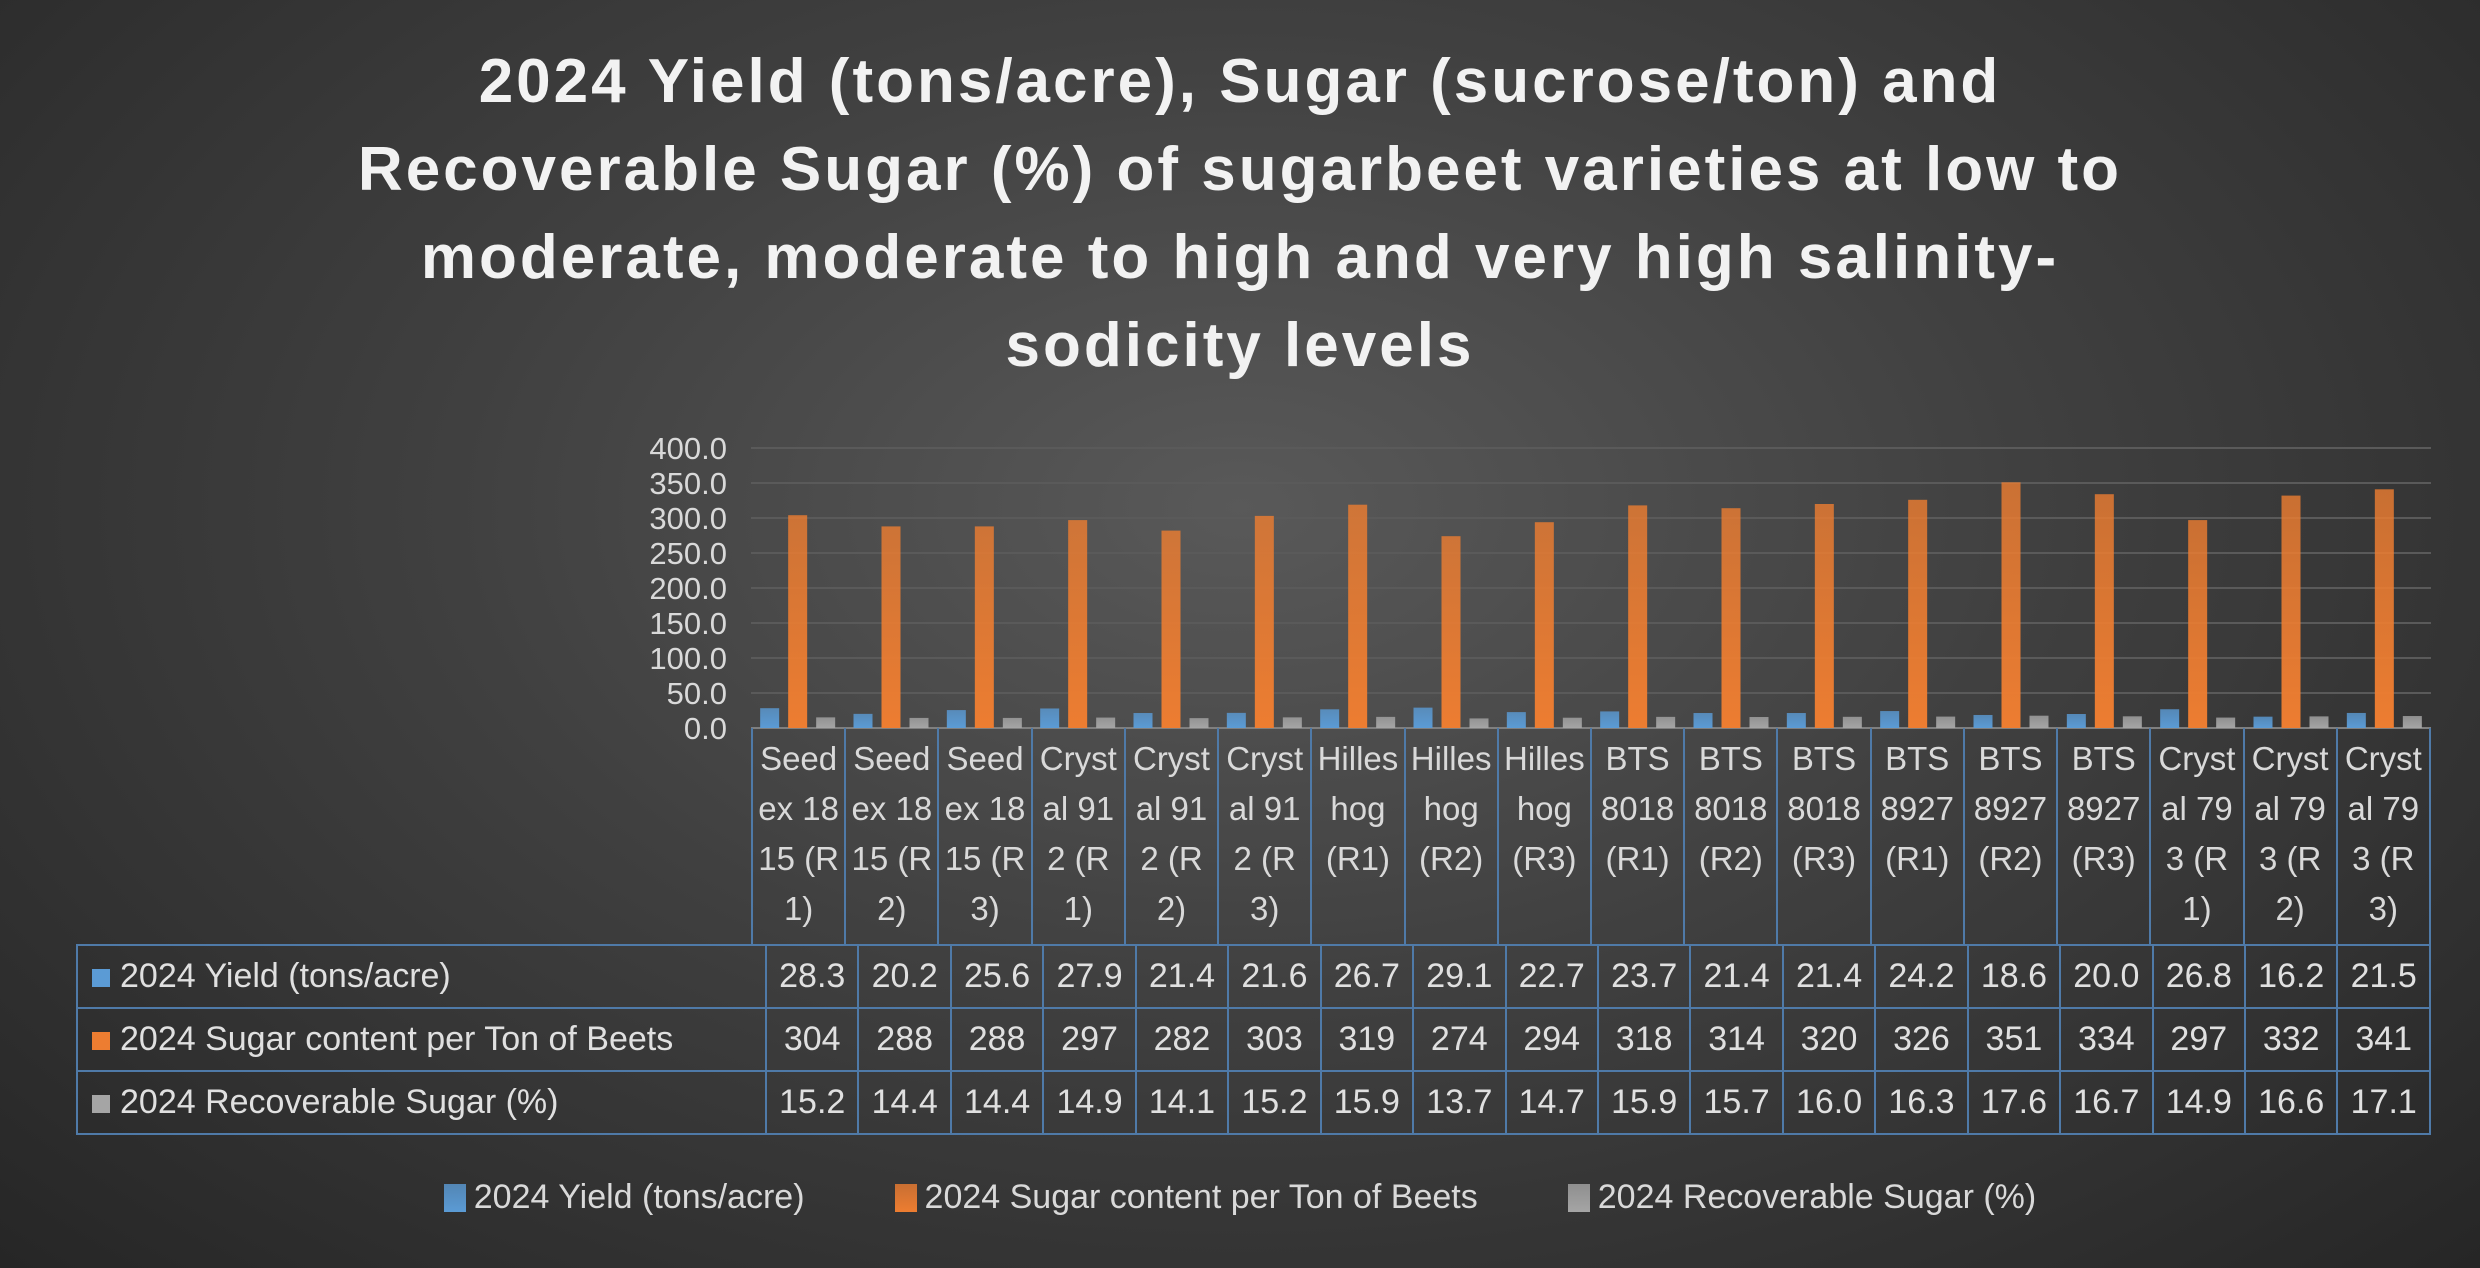  What do you see at coordinates (1736, 976) in the screenshot?
I see `table-cell: 21.4` at bounding box center [1736, 976].